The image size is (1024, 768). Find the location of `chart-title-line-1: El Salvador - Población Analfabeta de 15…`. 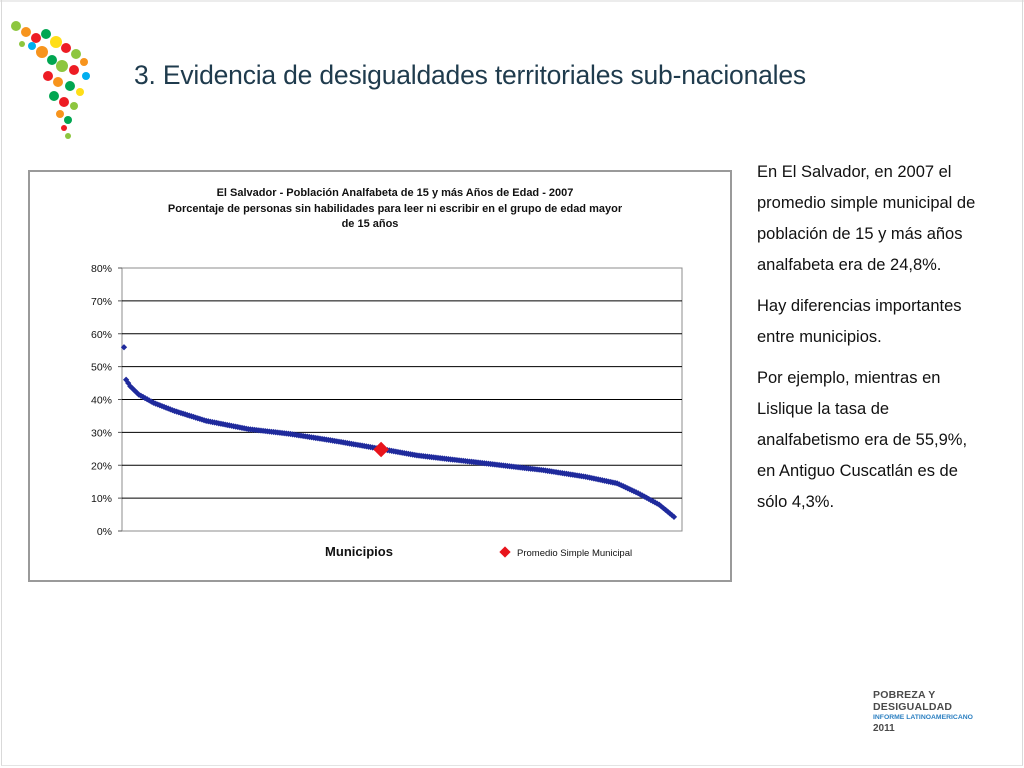

chart-title-line-1: El Salvador - Población Analfabeta de 15… is located at coordinates (395, 193).